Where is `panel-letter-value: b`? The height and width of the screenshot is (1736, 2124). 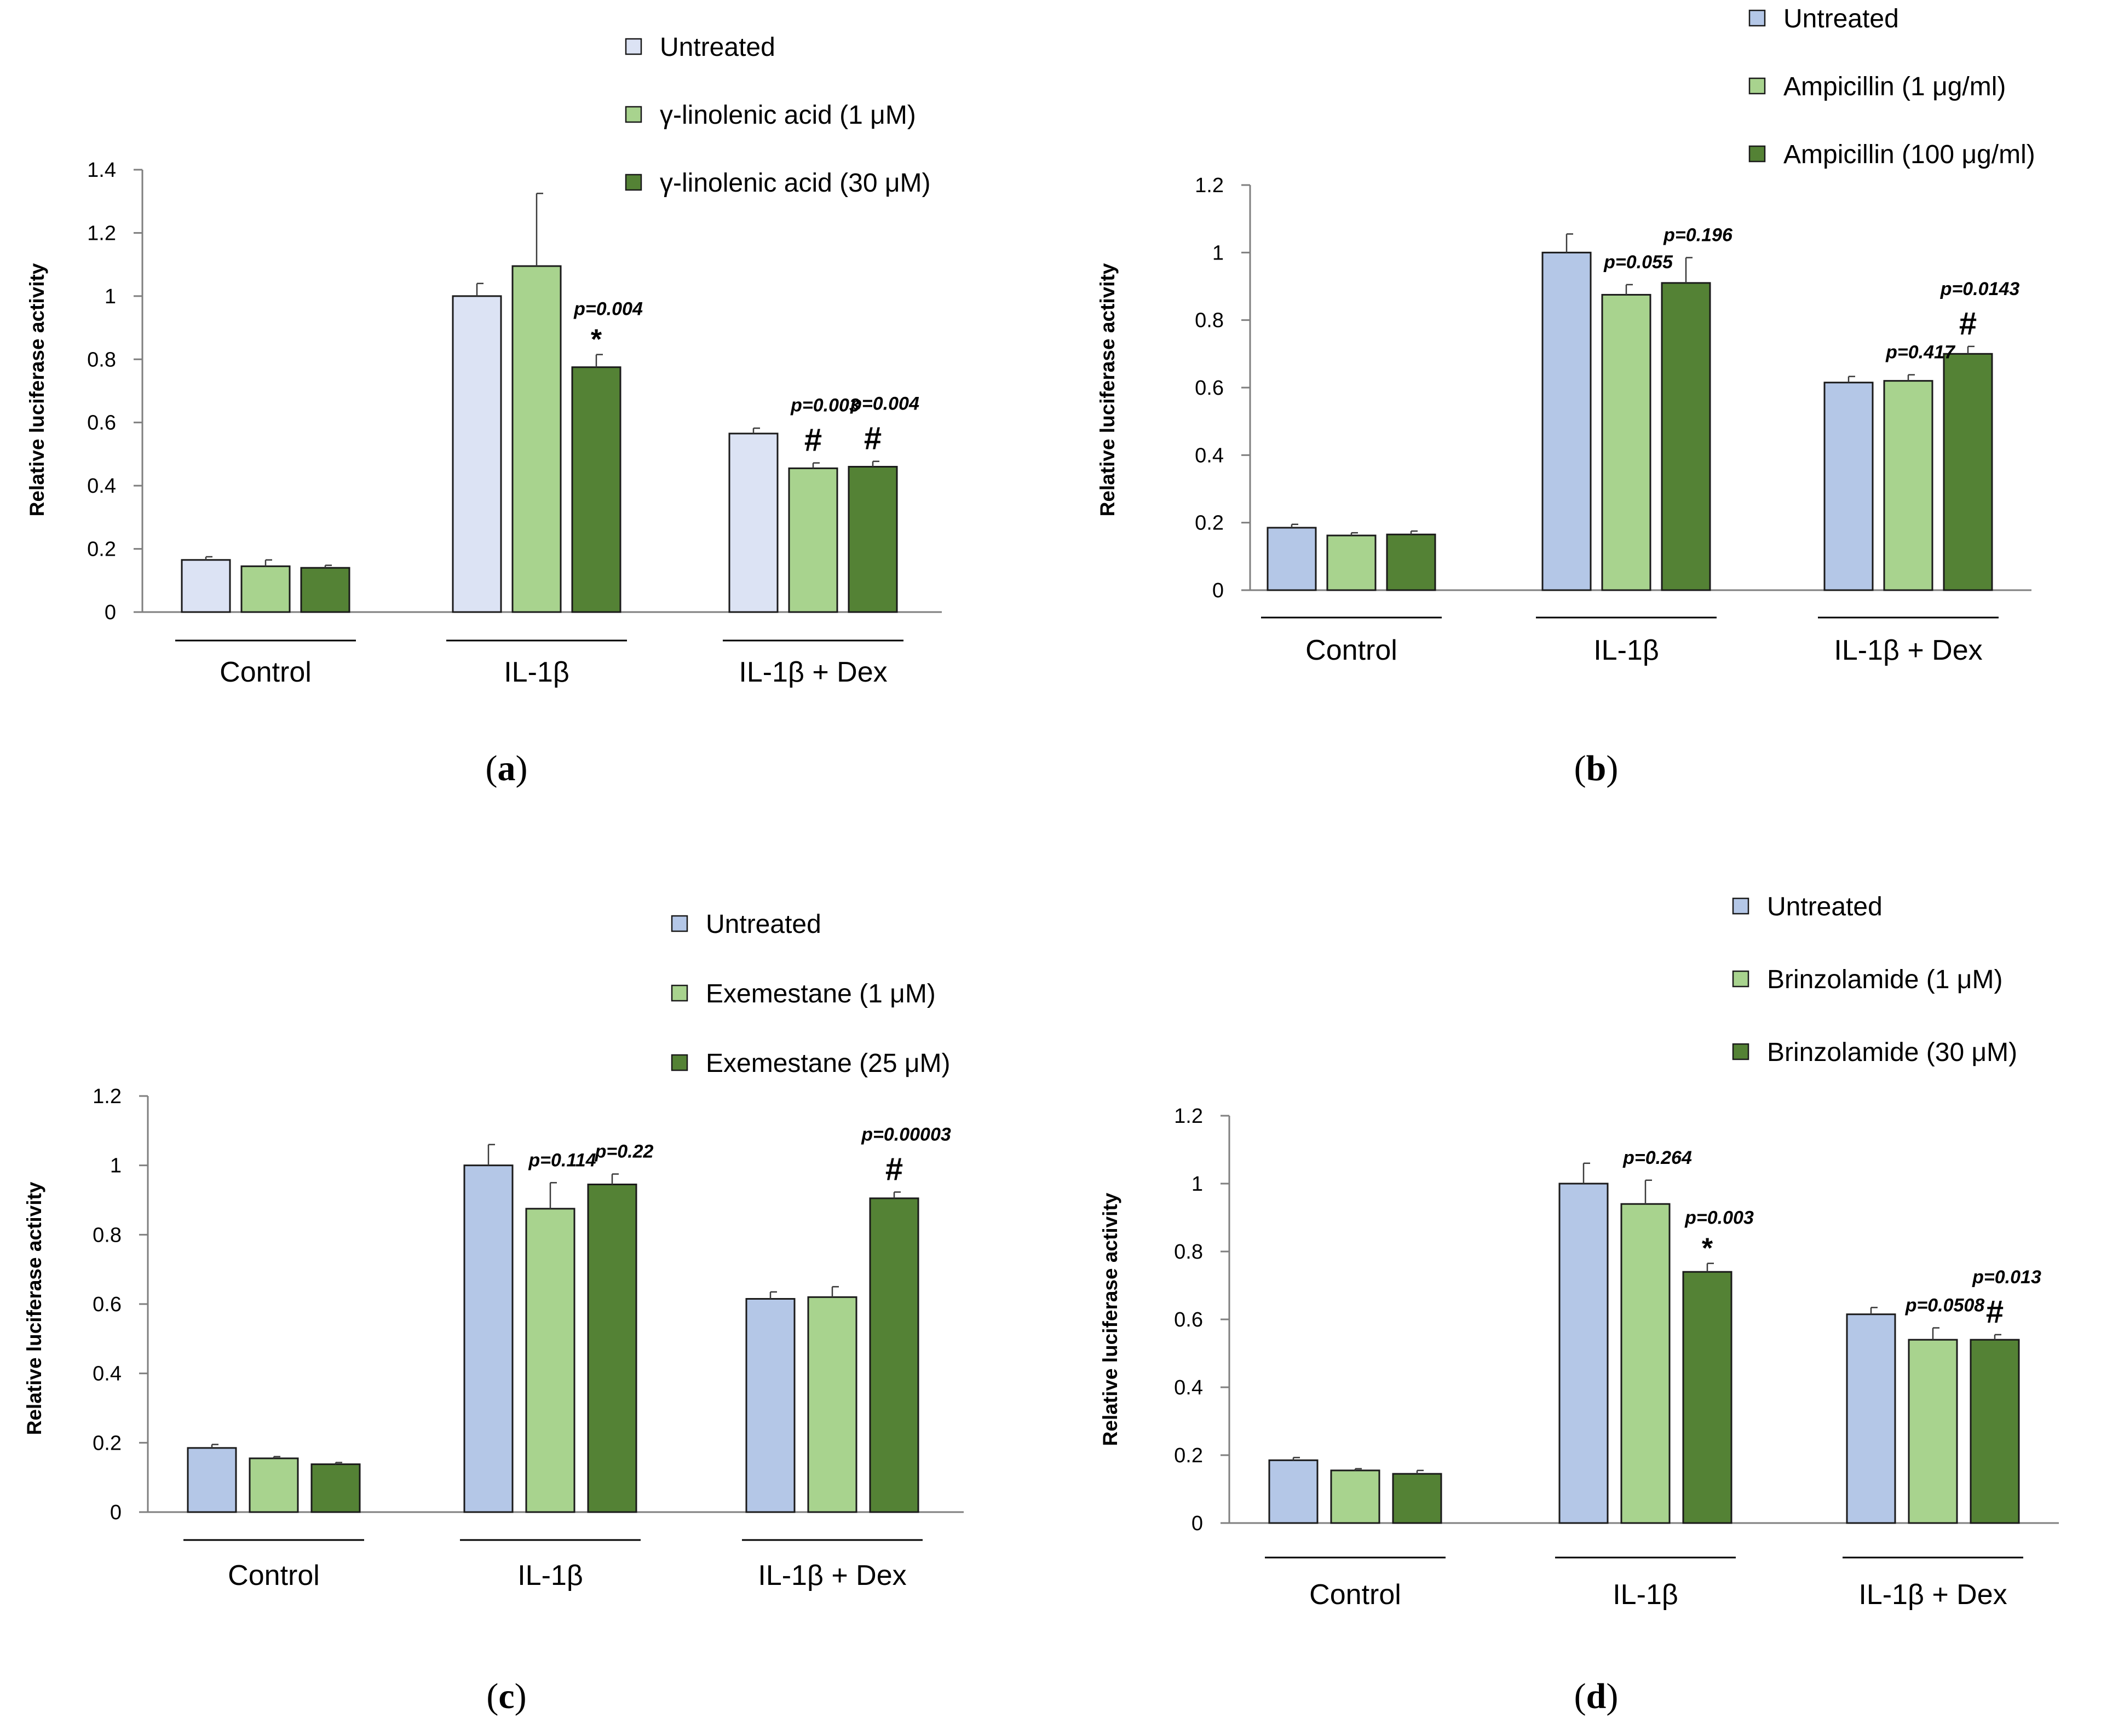
panel-letter-value: b is located at coordinates (1597, 768).